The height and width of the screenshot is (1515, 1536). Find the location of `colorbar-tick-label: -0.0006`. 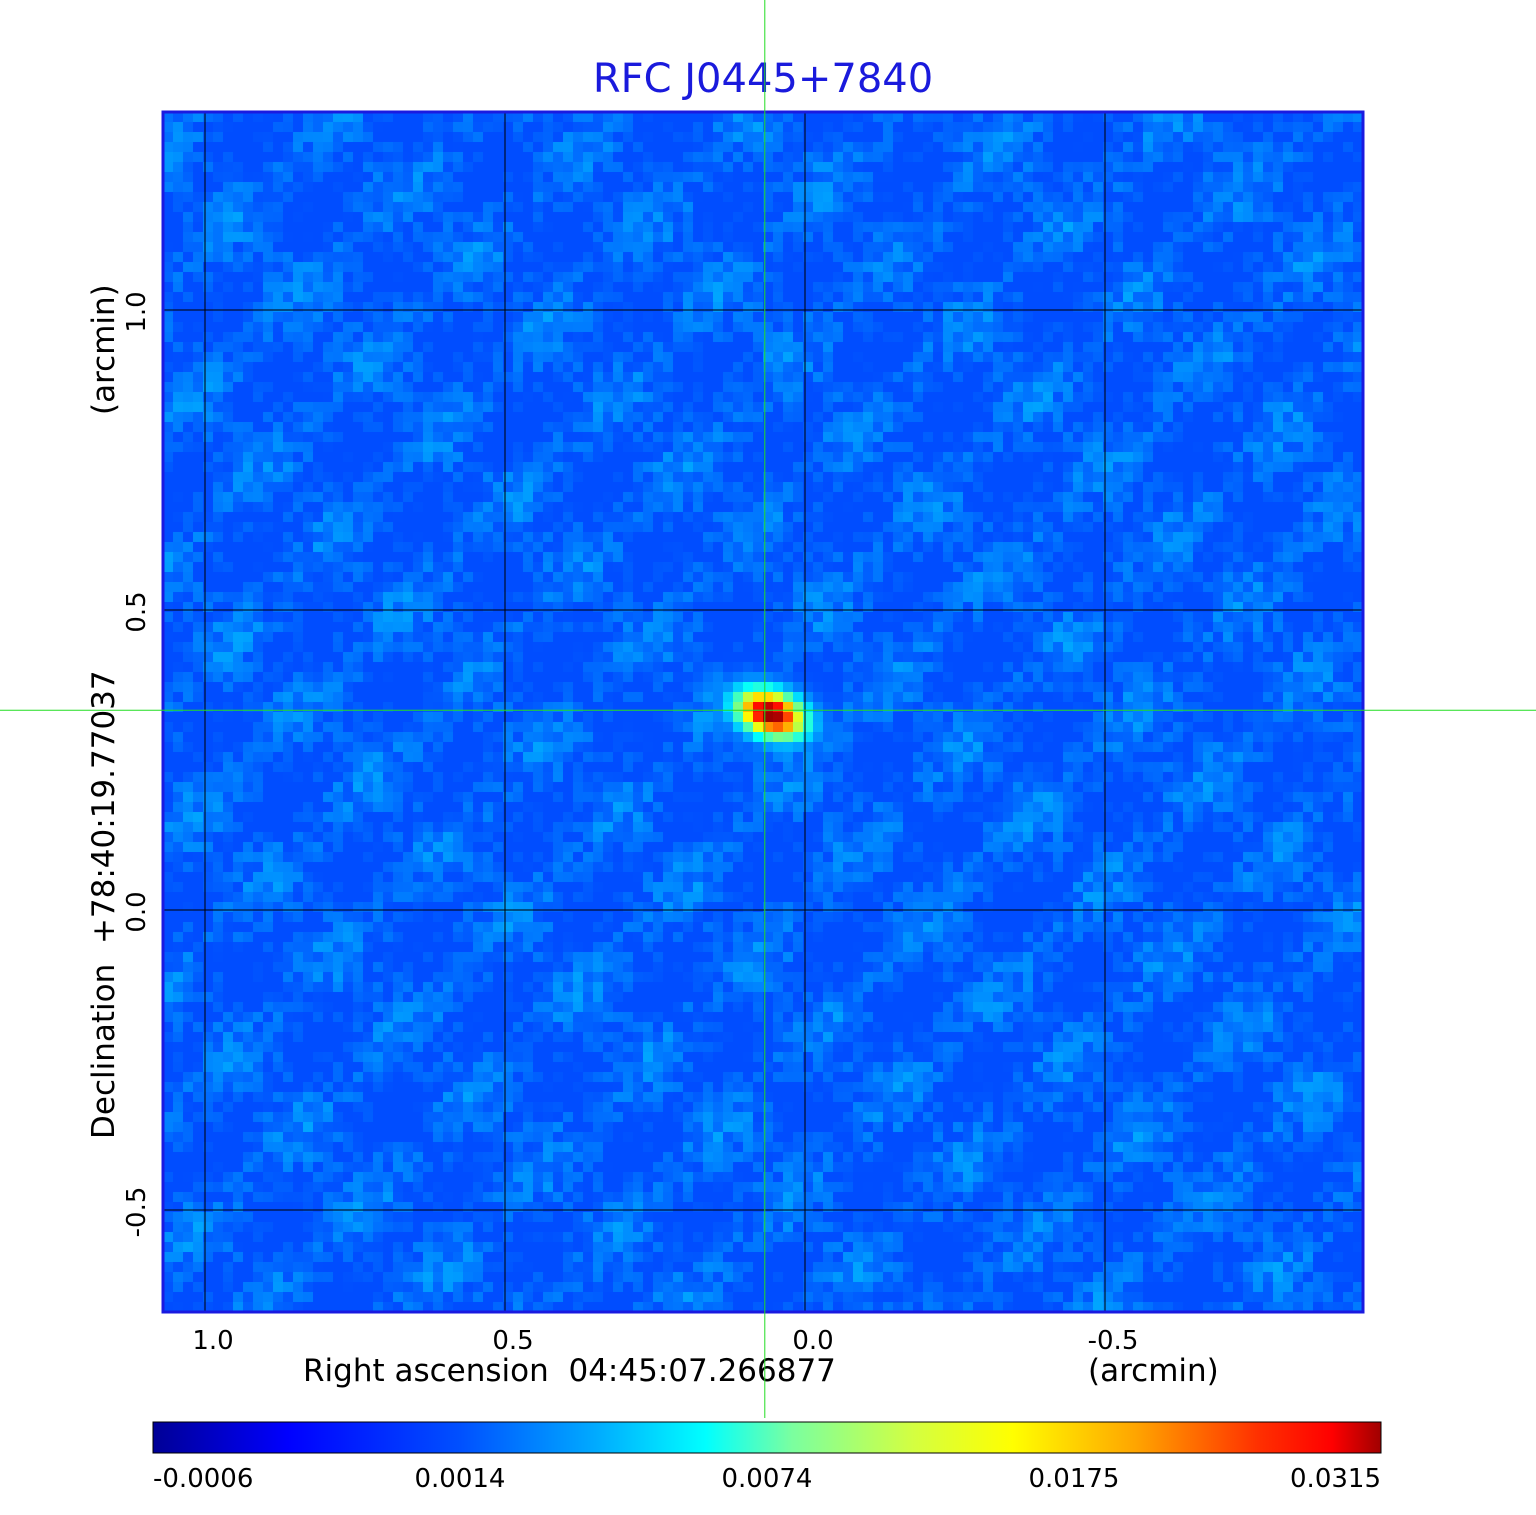

colorbar-tick-label: -0.0006 is located at coordinates (203, 1479).